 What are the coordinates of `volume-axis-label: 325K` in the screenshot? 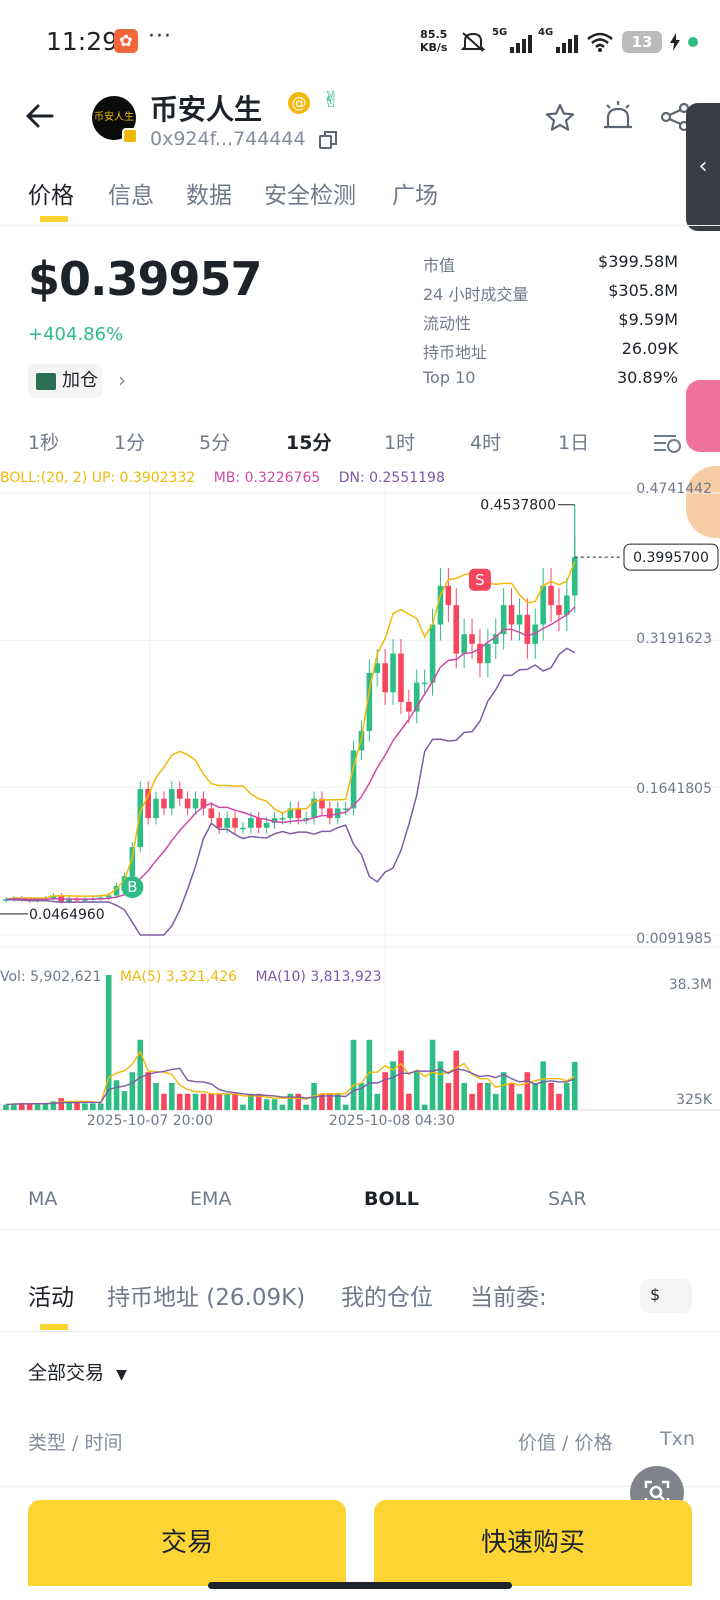 It's located at (694, 1100).